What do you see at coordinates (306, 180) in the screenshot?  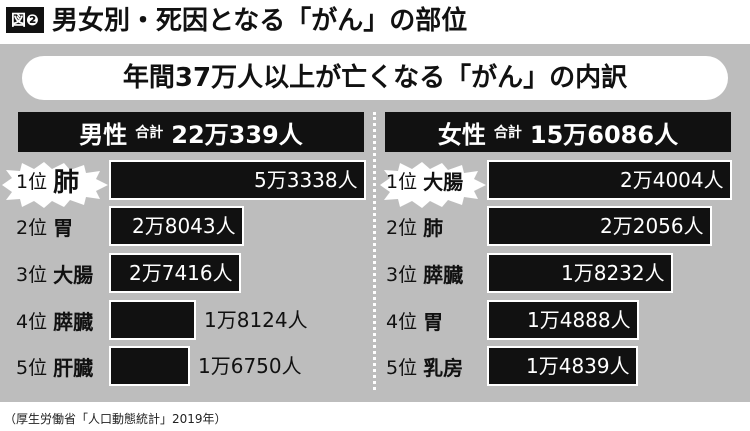 I see `bar-value-label: 5万3338人` at bounding box center [306, 180].